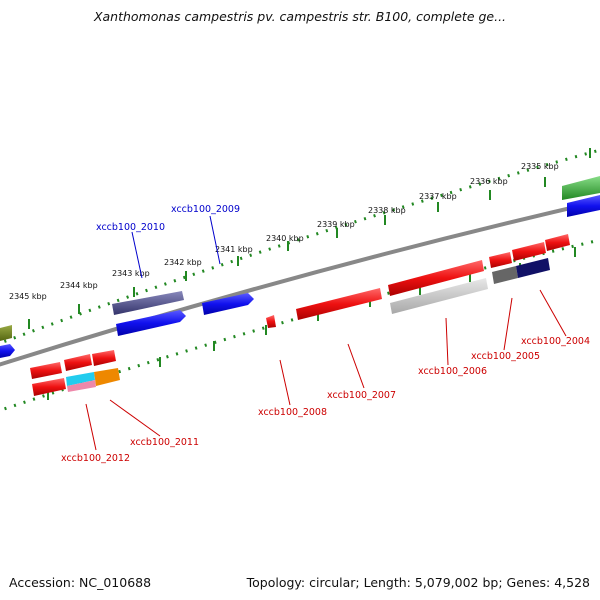 The height and width of the screenshot is (600, 600). I want to click on kbp-label: 2337 kbp, so click(438, 196).